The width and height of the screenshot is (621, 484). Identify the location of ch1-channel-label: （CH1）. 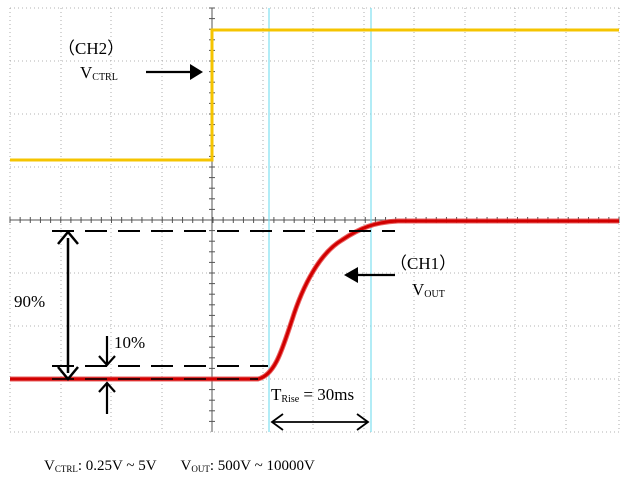
(423, 263).